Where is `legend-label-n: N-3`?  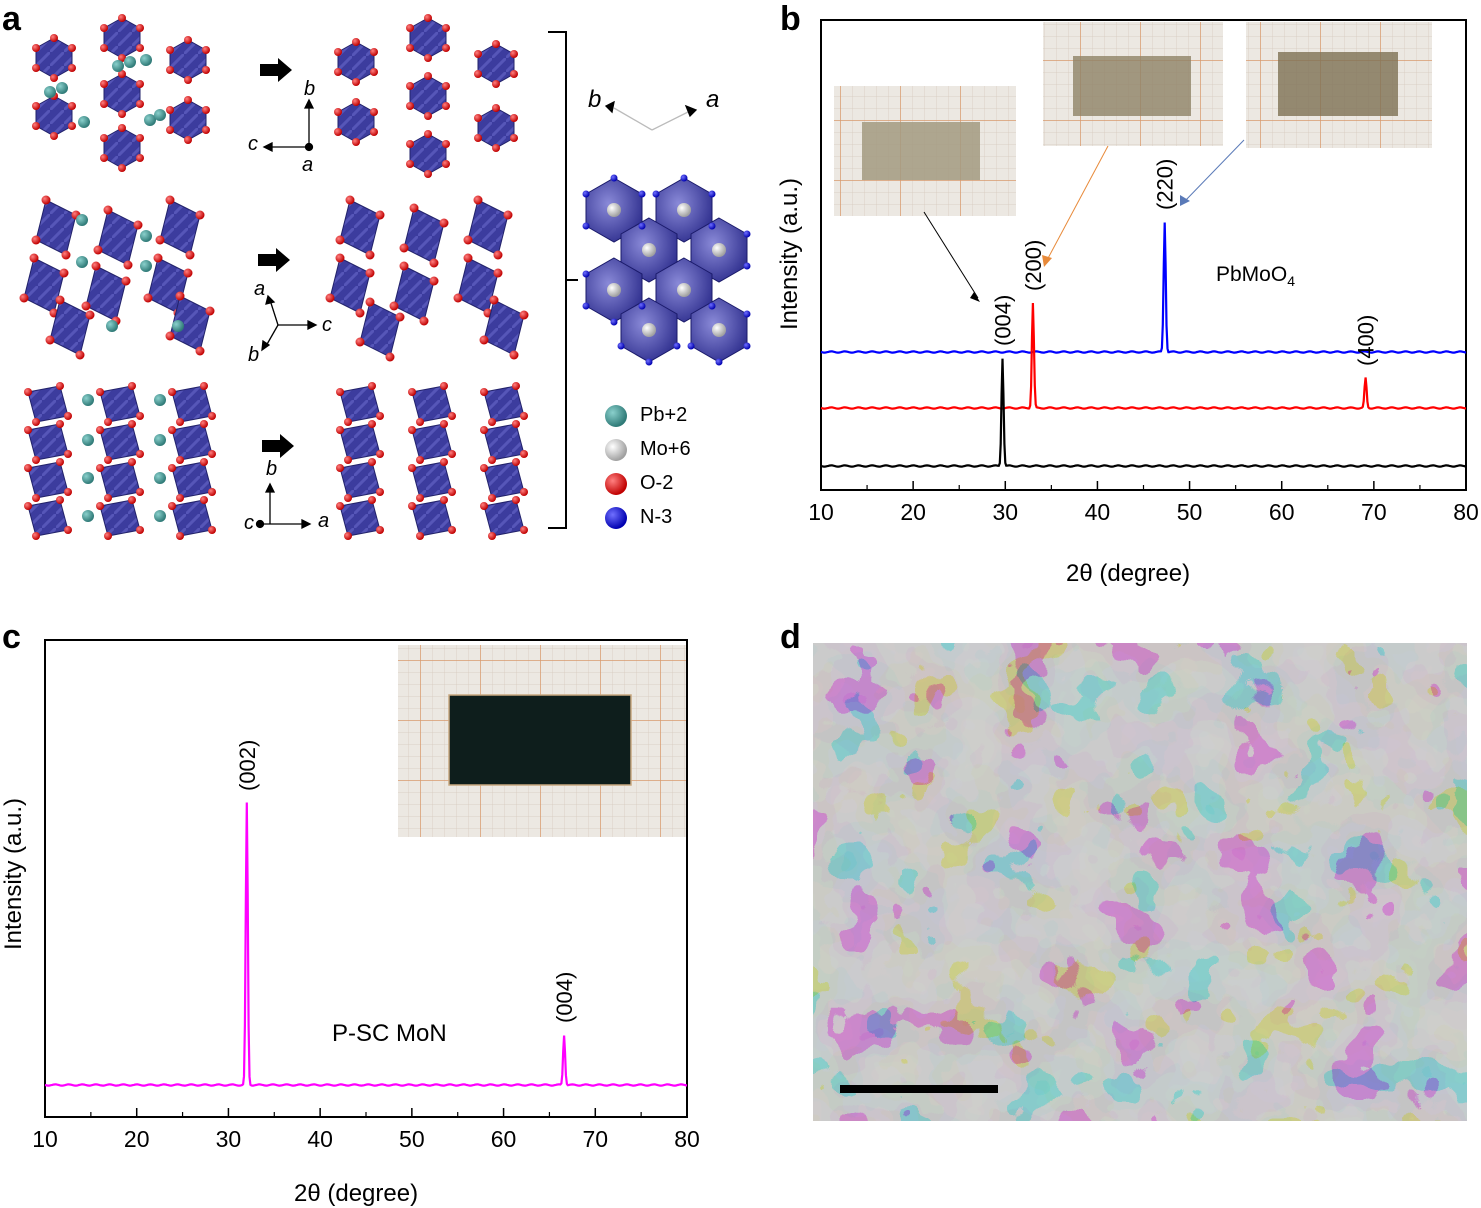 legend-label-n: N-3 is located at coordinates (656, 517).